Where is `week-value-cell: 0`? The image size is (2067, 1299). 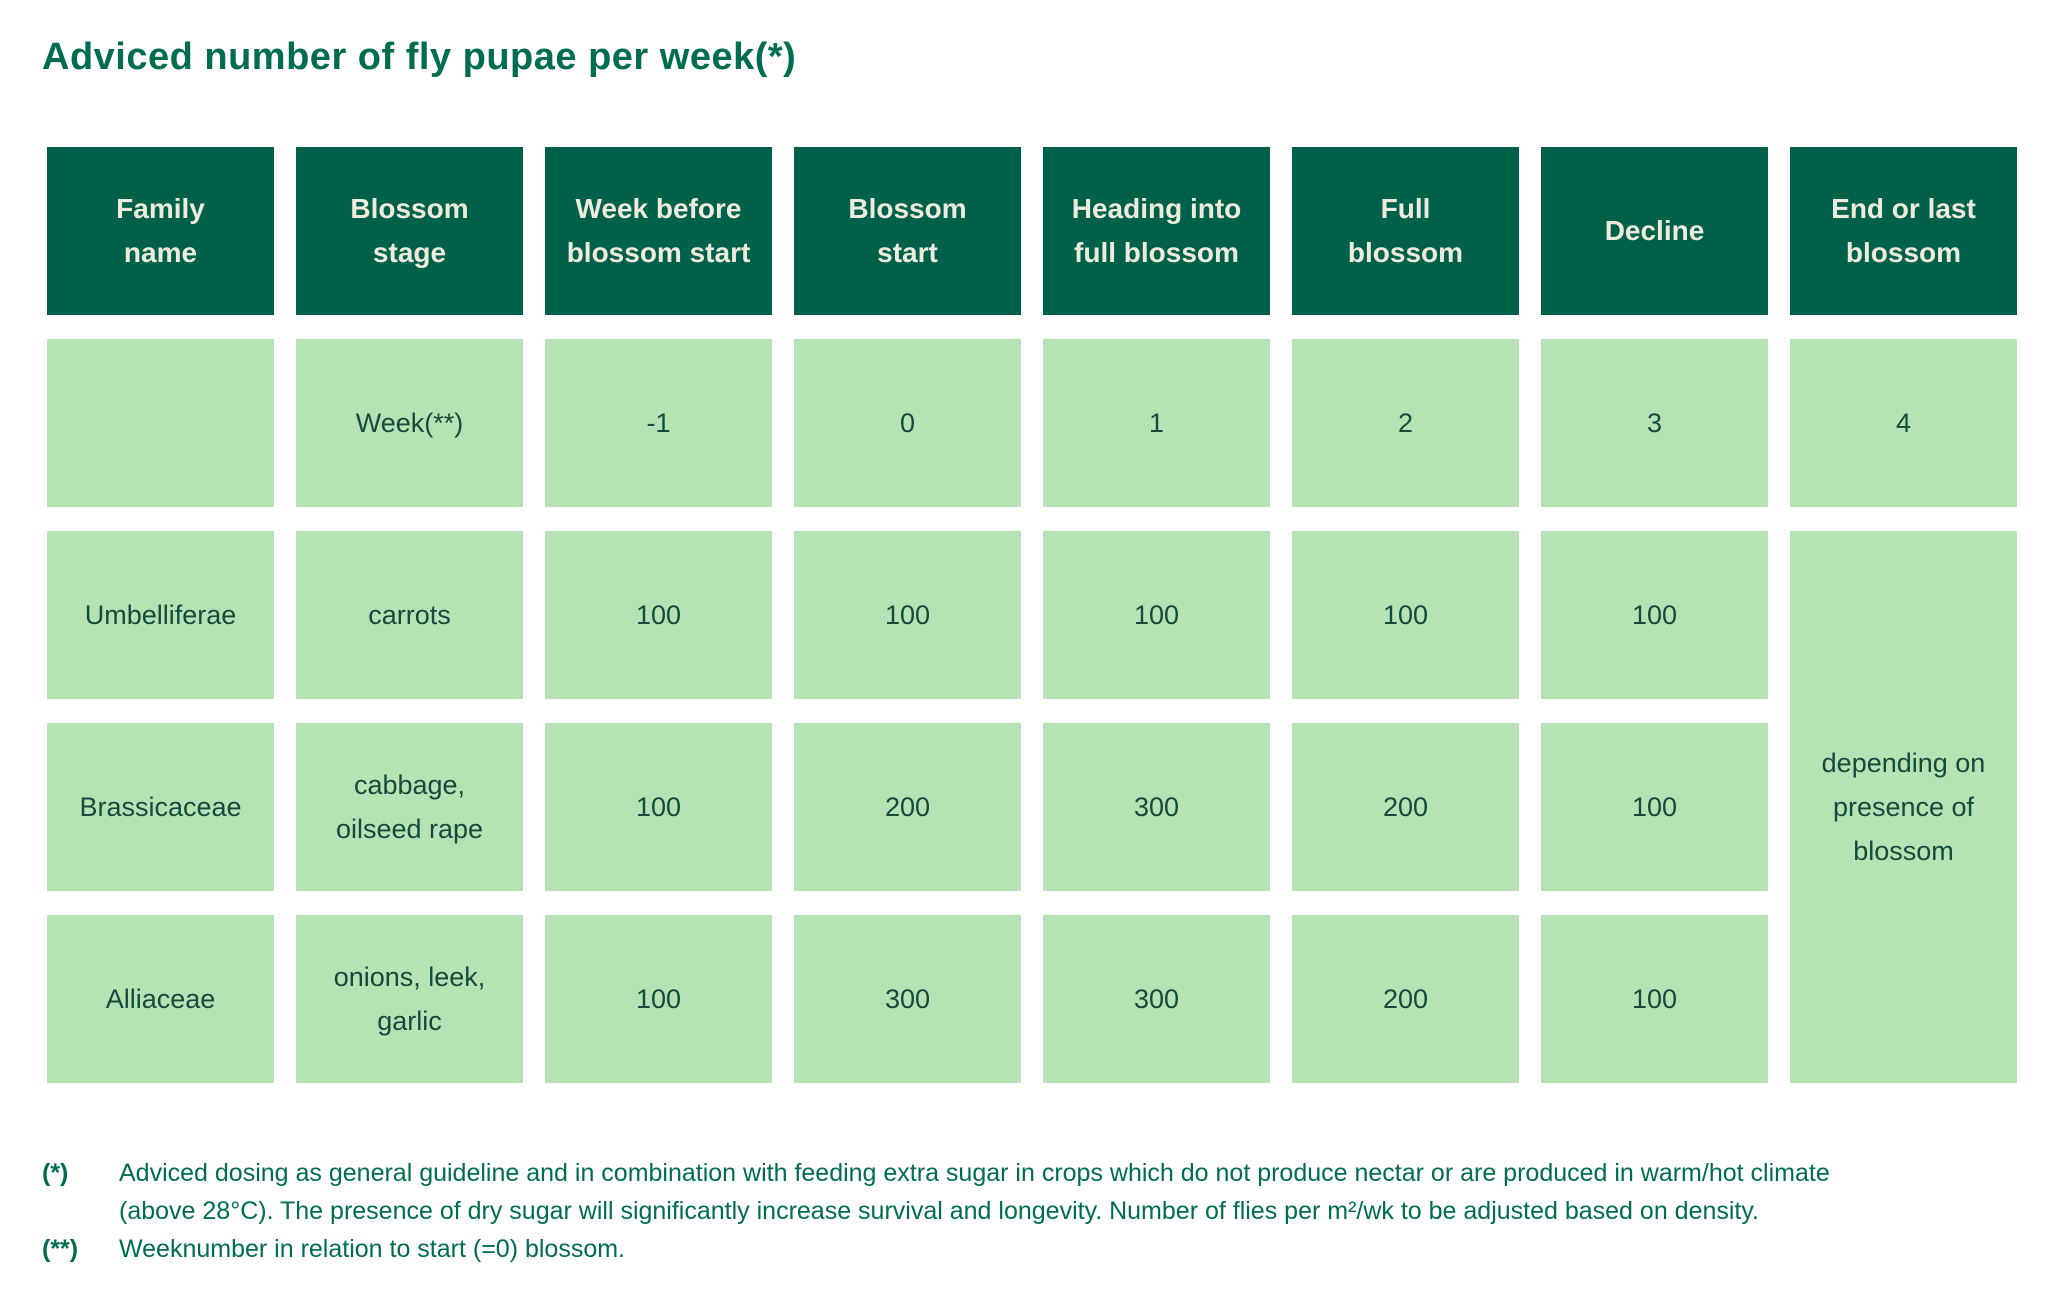
week-value-cell: 0 is located at coordinates (907, 423).